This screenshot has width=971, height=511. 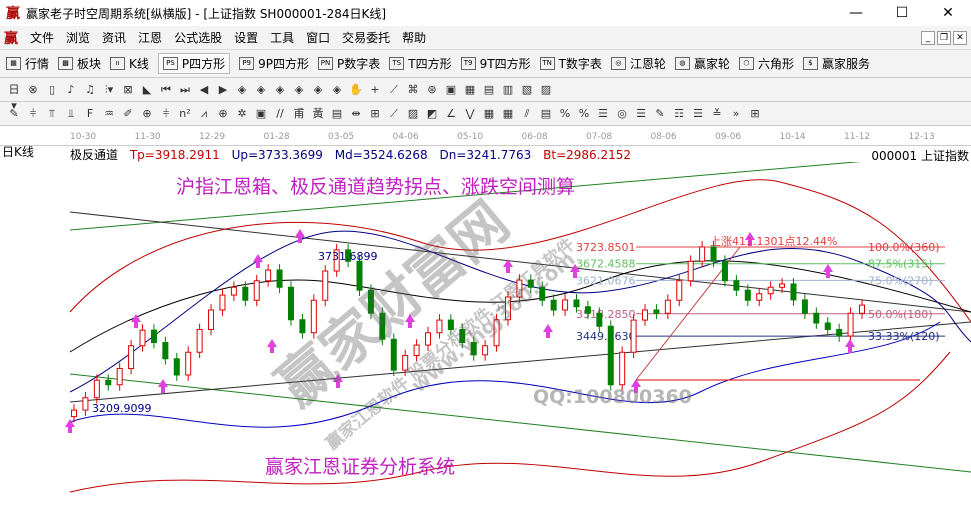 What do you see at coordinates (71, 113) in the screenshot?
I see `tool-icon: ⫫` at bounding box center [71, 113].